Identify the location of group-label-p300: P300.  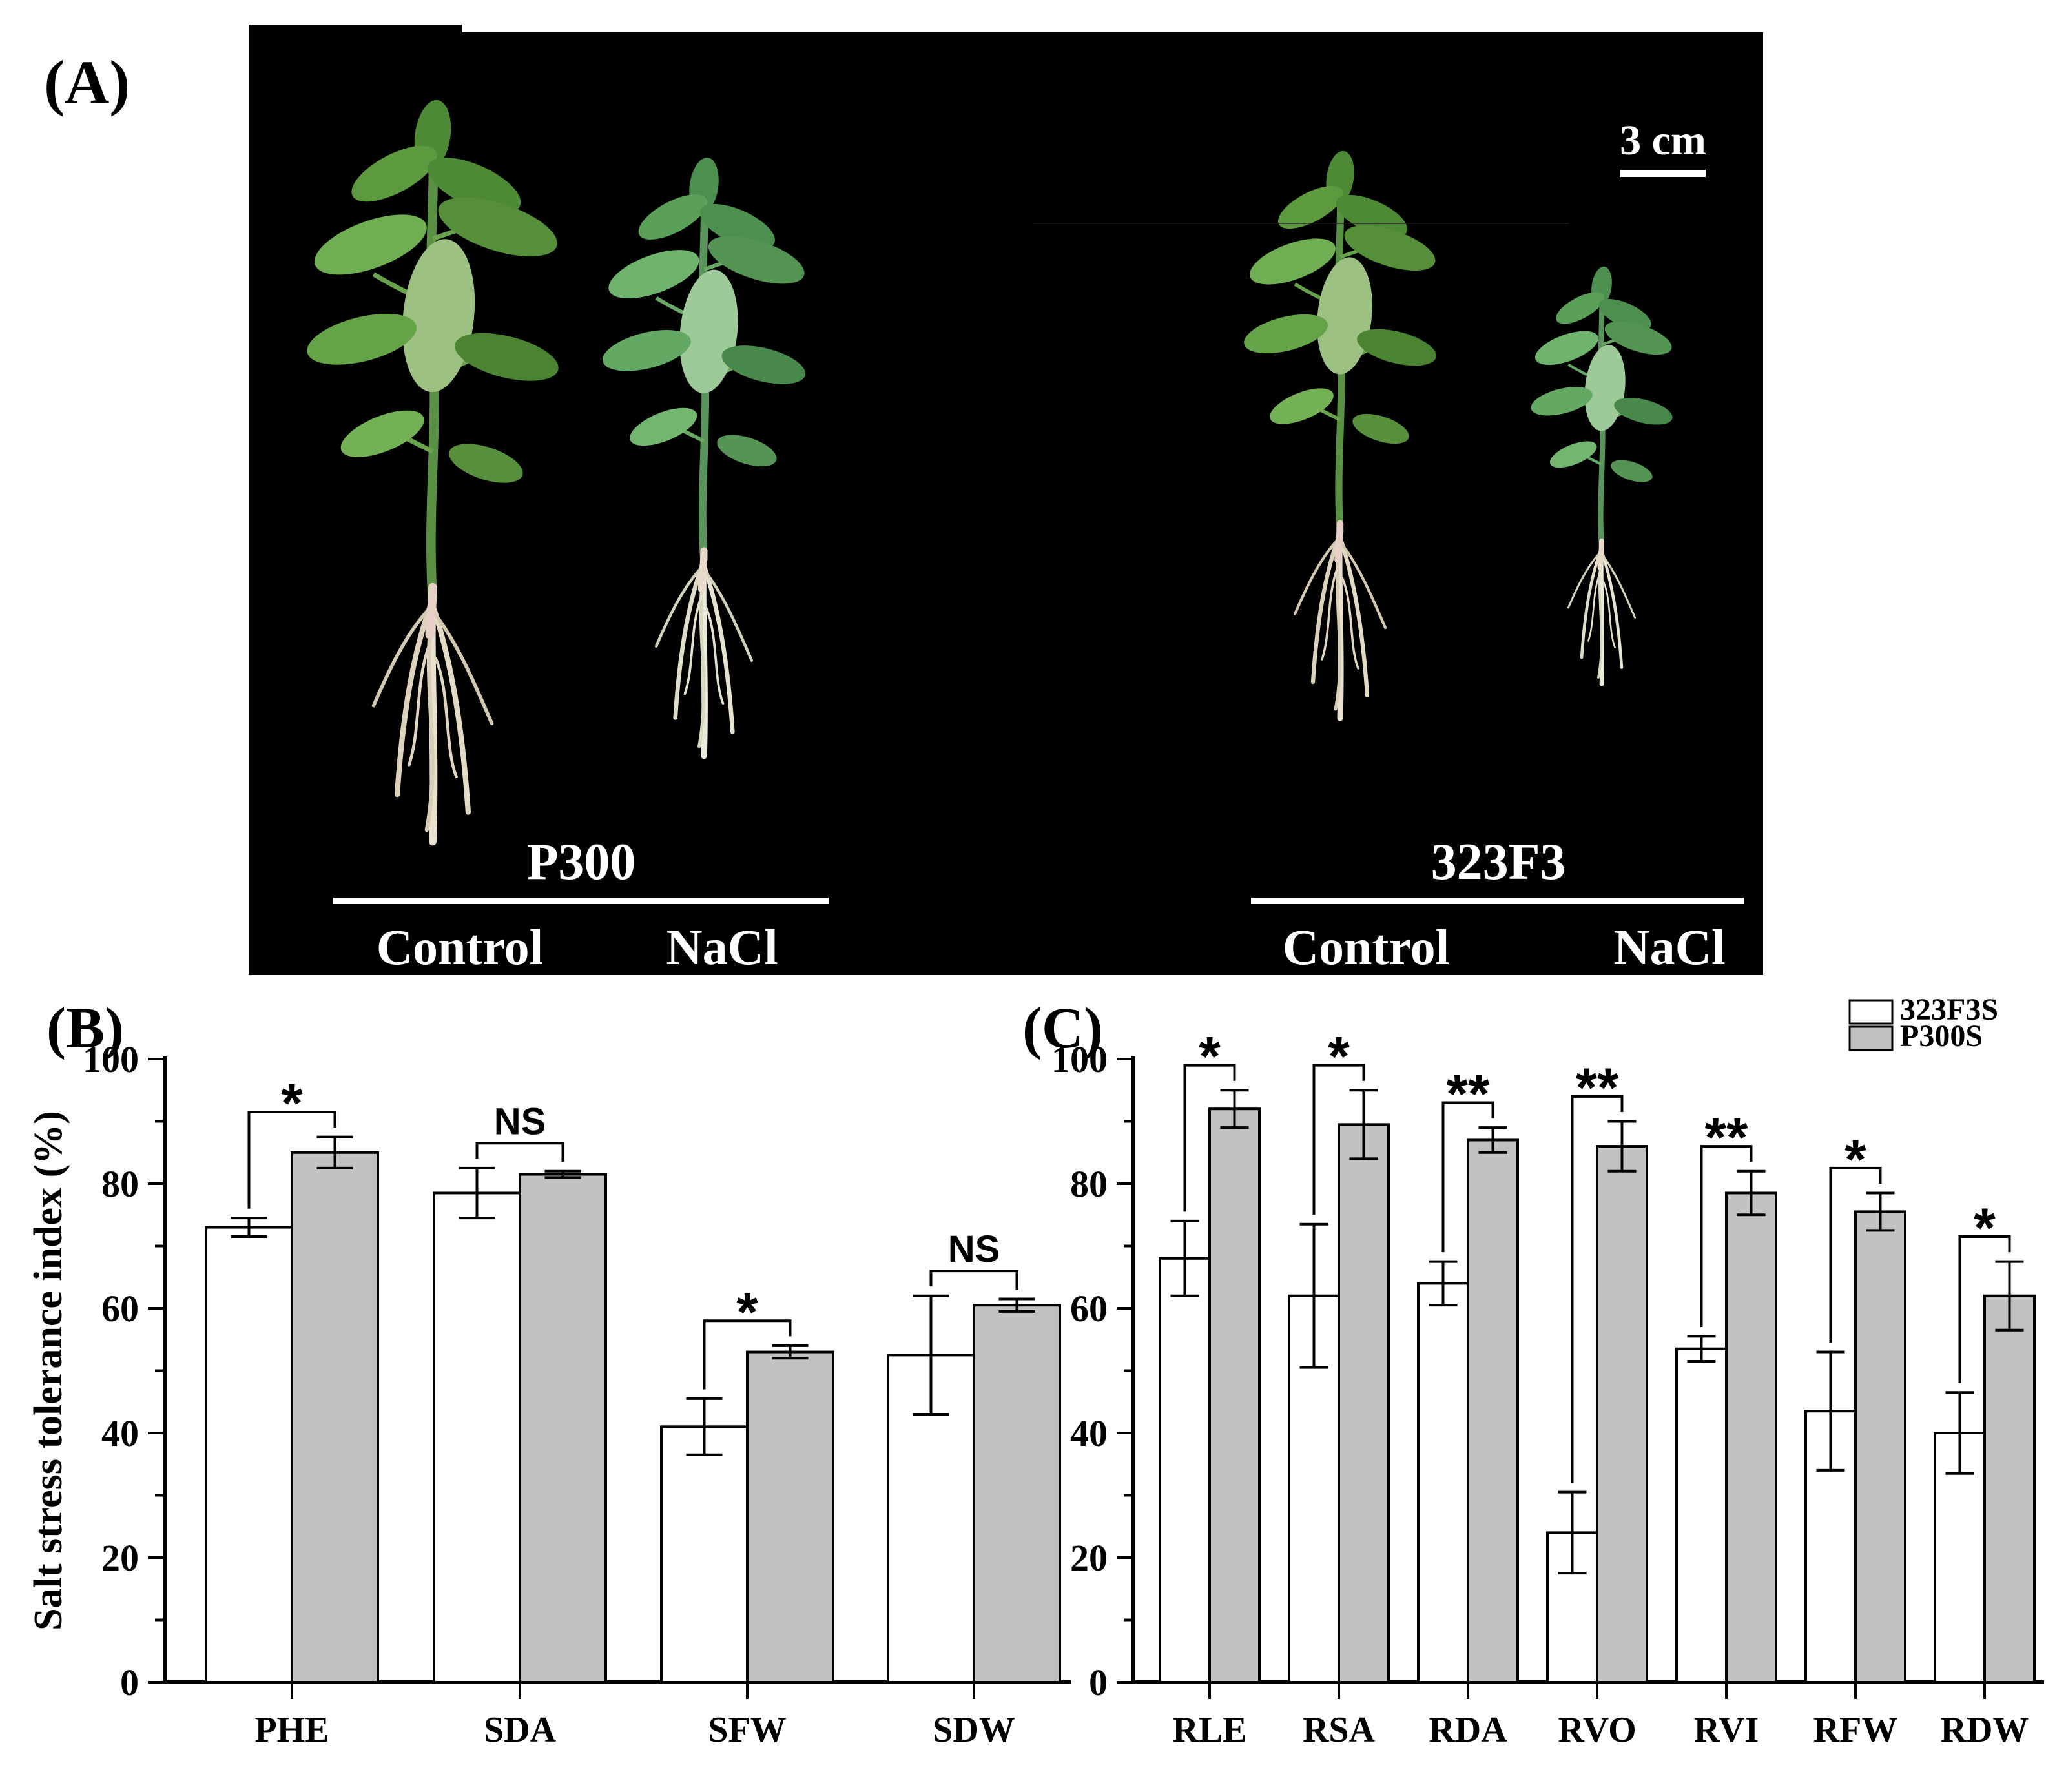
(581, 862).